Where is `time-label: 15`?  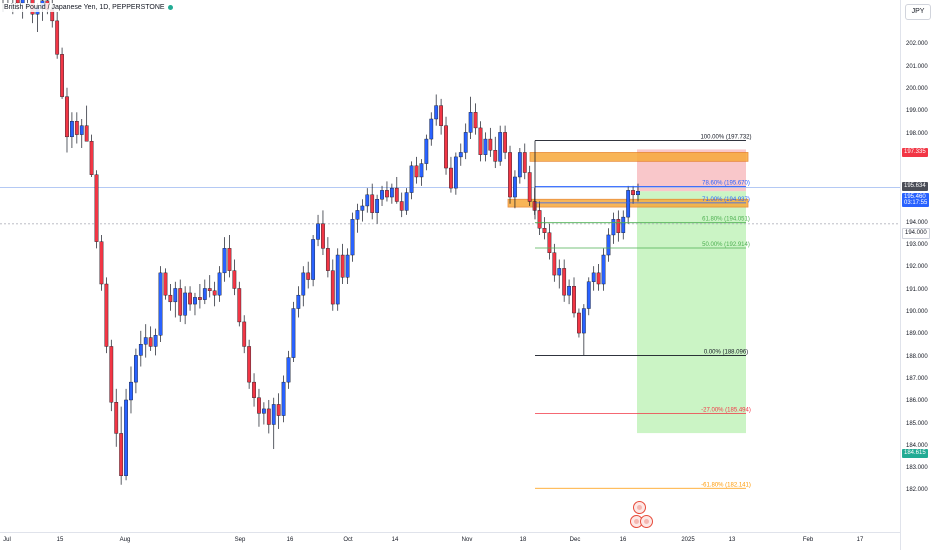
time-label: 15 is located at coordinates (60, 540).